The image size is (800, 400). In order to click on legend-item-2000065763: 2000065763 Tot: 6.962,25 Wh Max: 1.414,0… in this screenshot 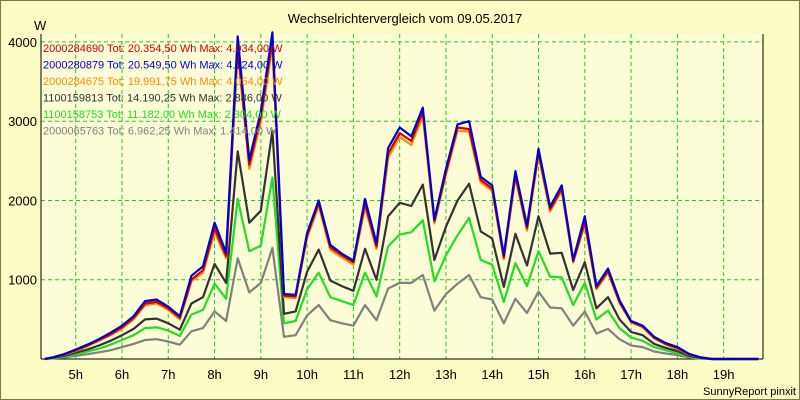, I will do `click(160, 132)`.